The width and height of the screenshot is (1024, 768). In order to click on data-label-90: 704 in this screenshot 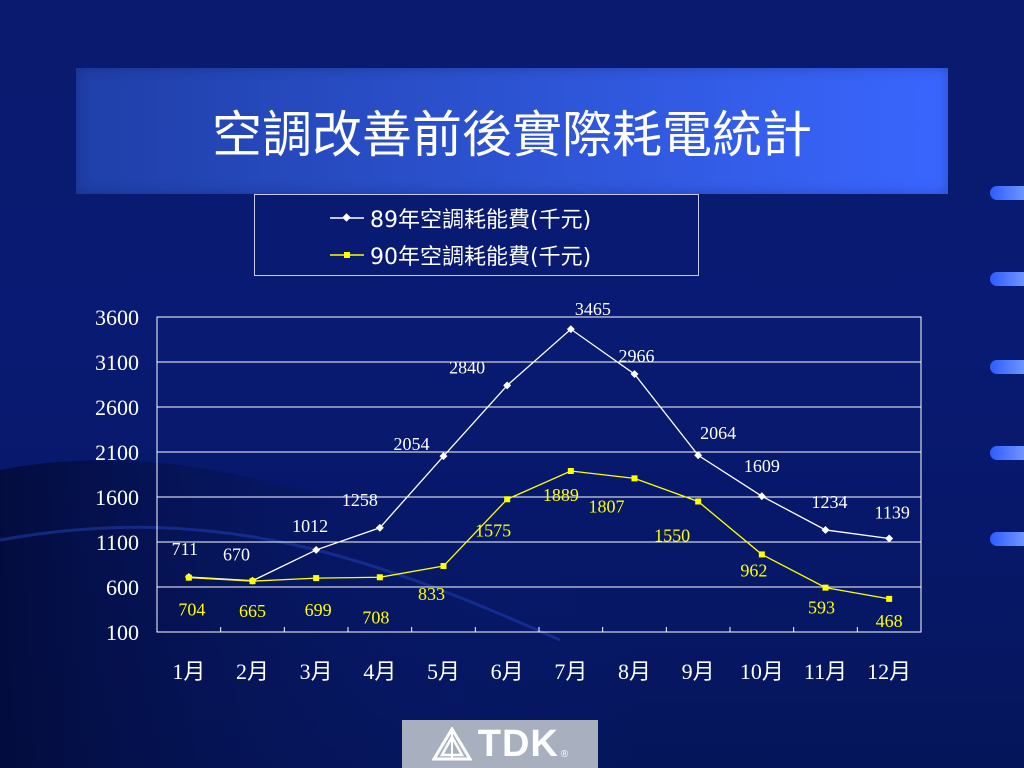, I will do `click(191, 610)`.